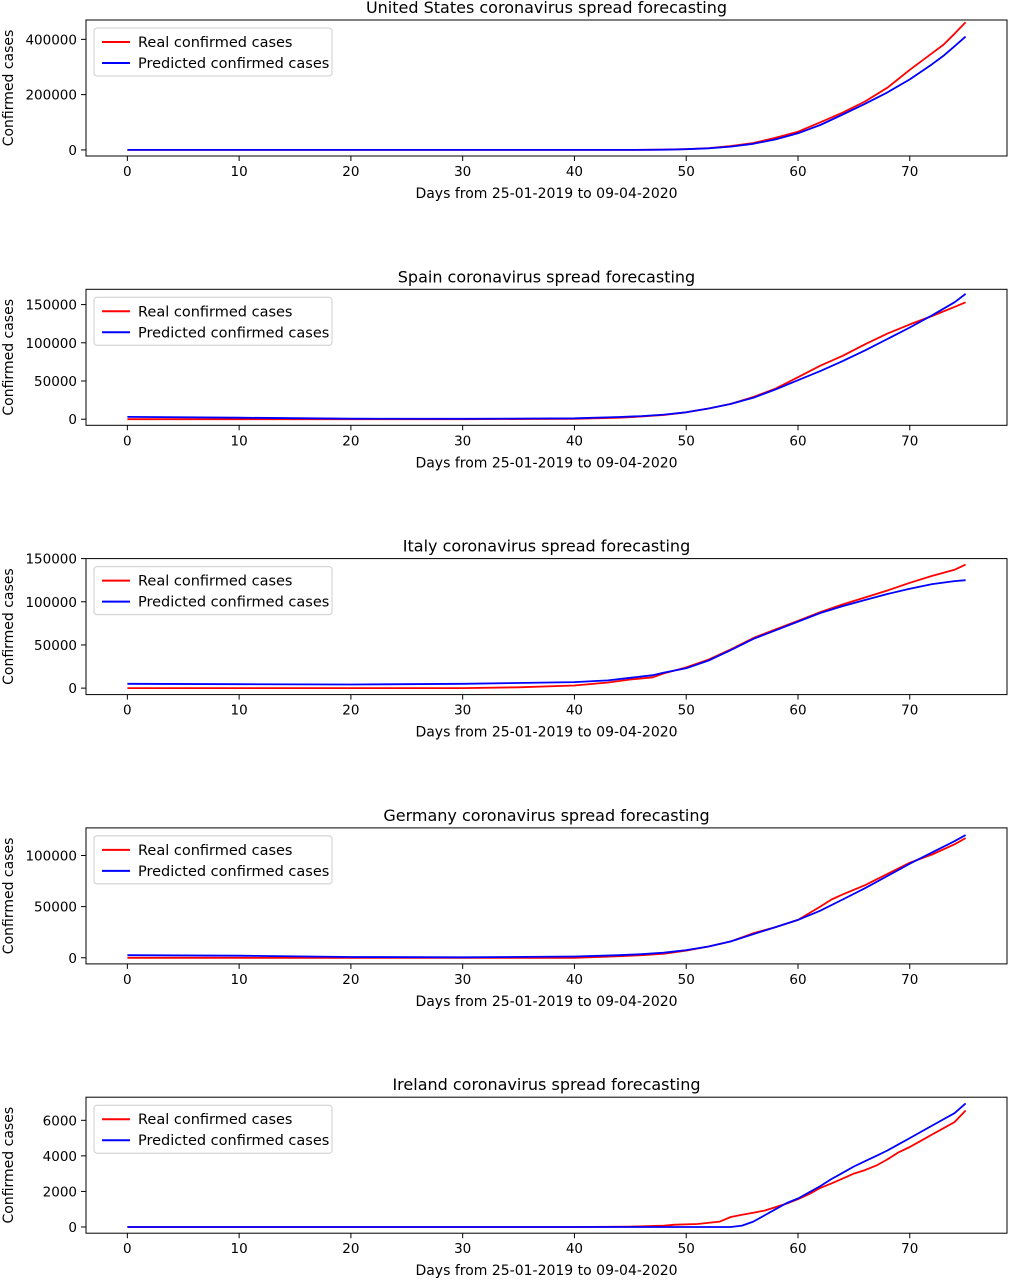  What do you see at coordinates (60, 1192) in the screenshot?
I see `y-tick-label: 2000` at bounding box center [60, 1192].